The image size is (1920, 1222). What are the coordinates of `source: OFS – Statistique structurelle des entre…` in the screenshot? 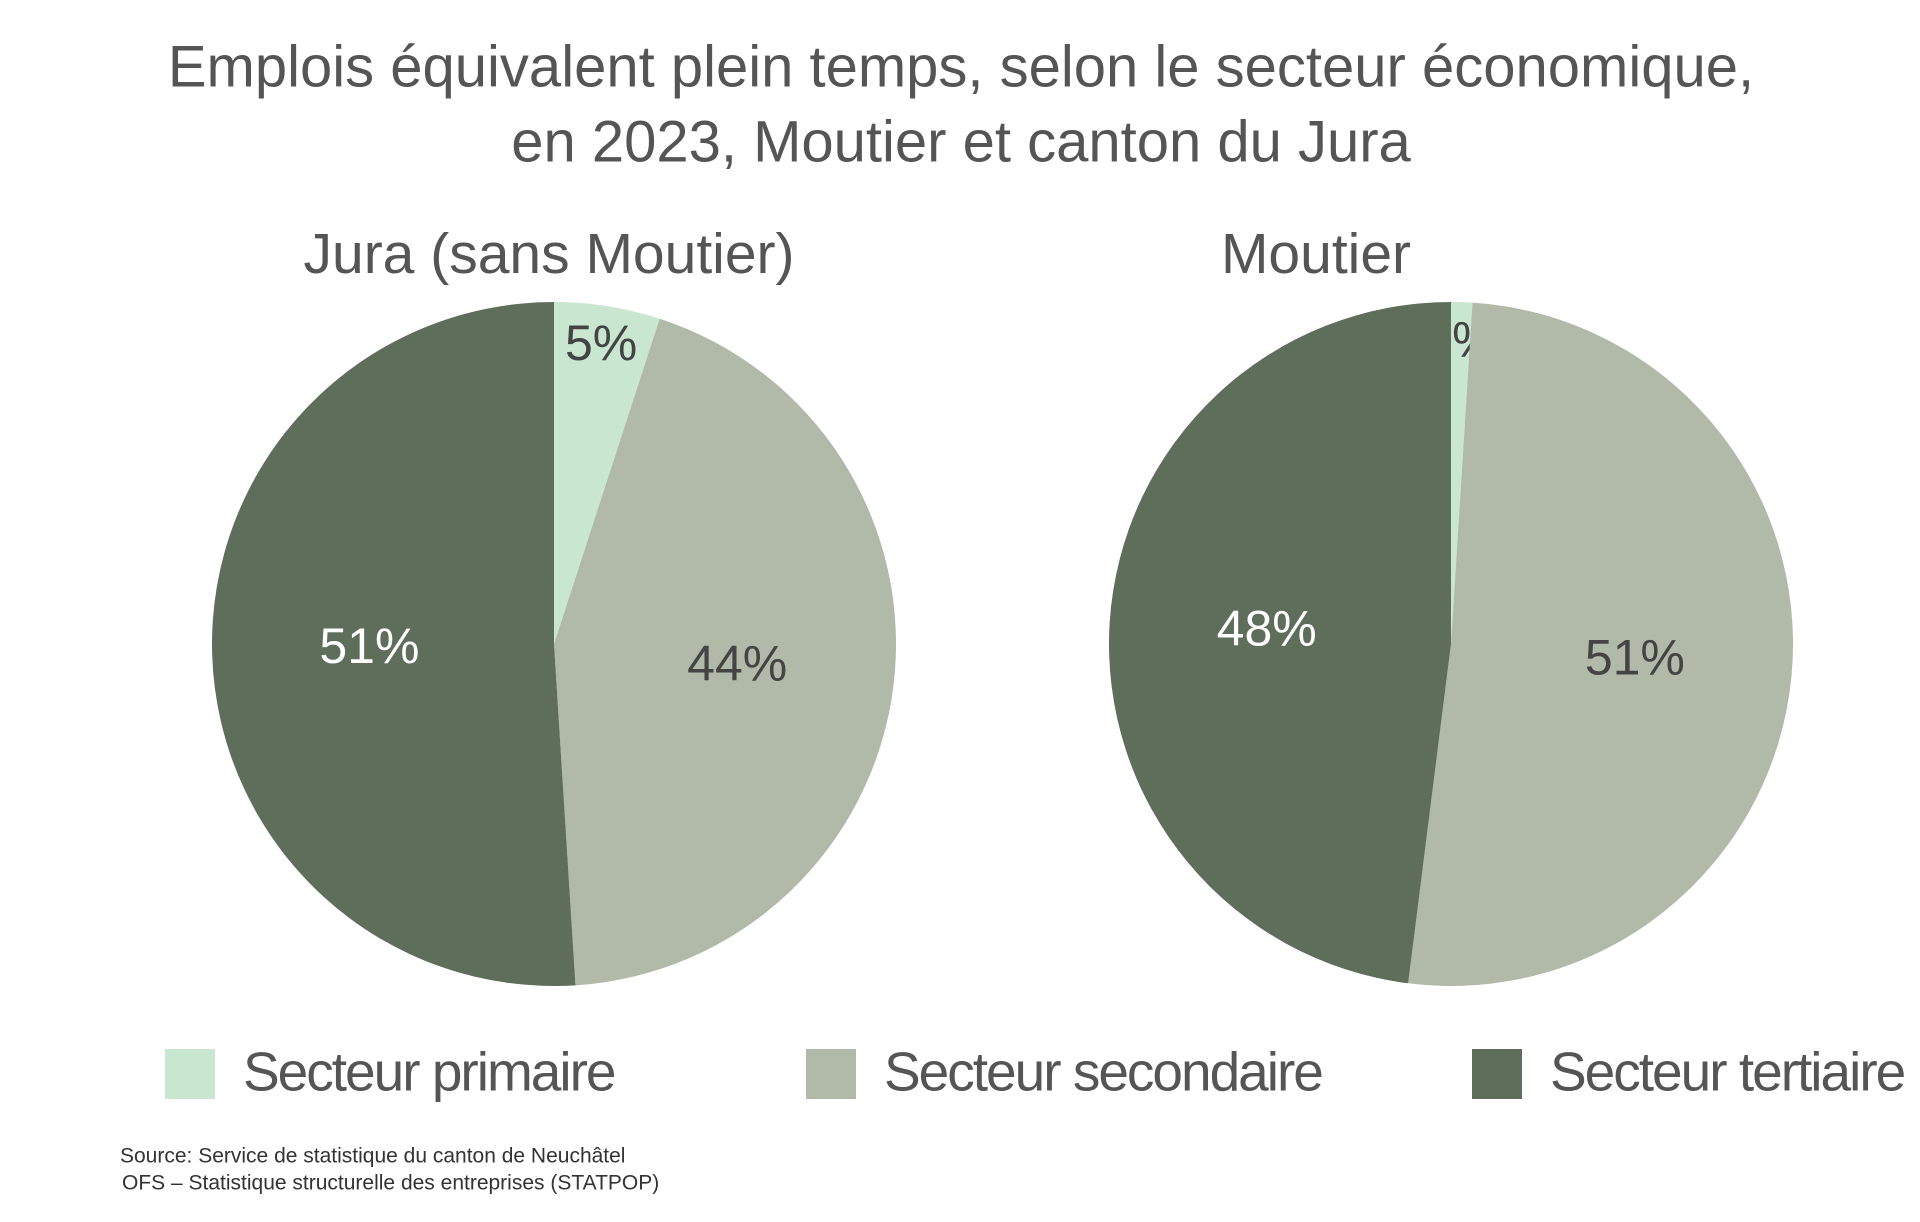 It's located at (390, 1183).